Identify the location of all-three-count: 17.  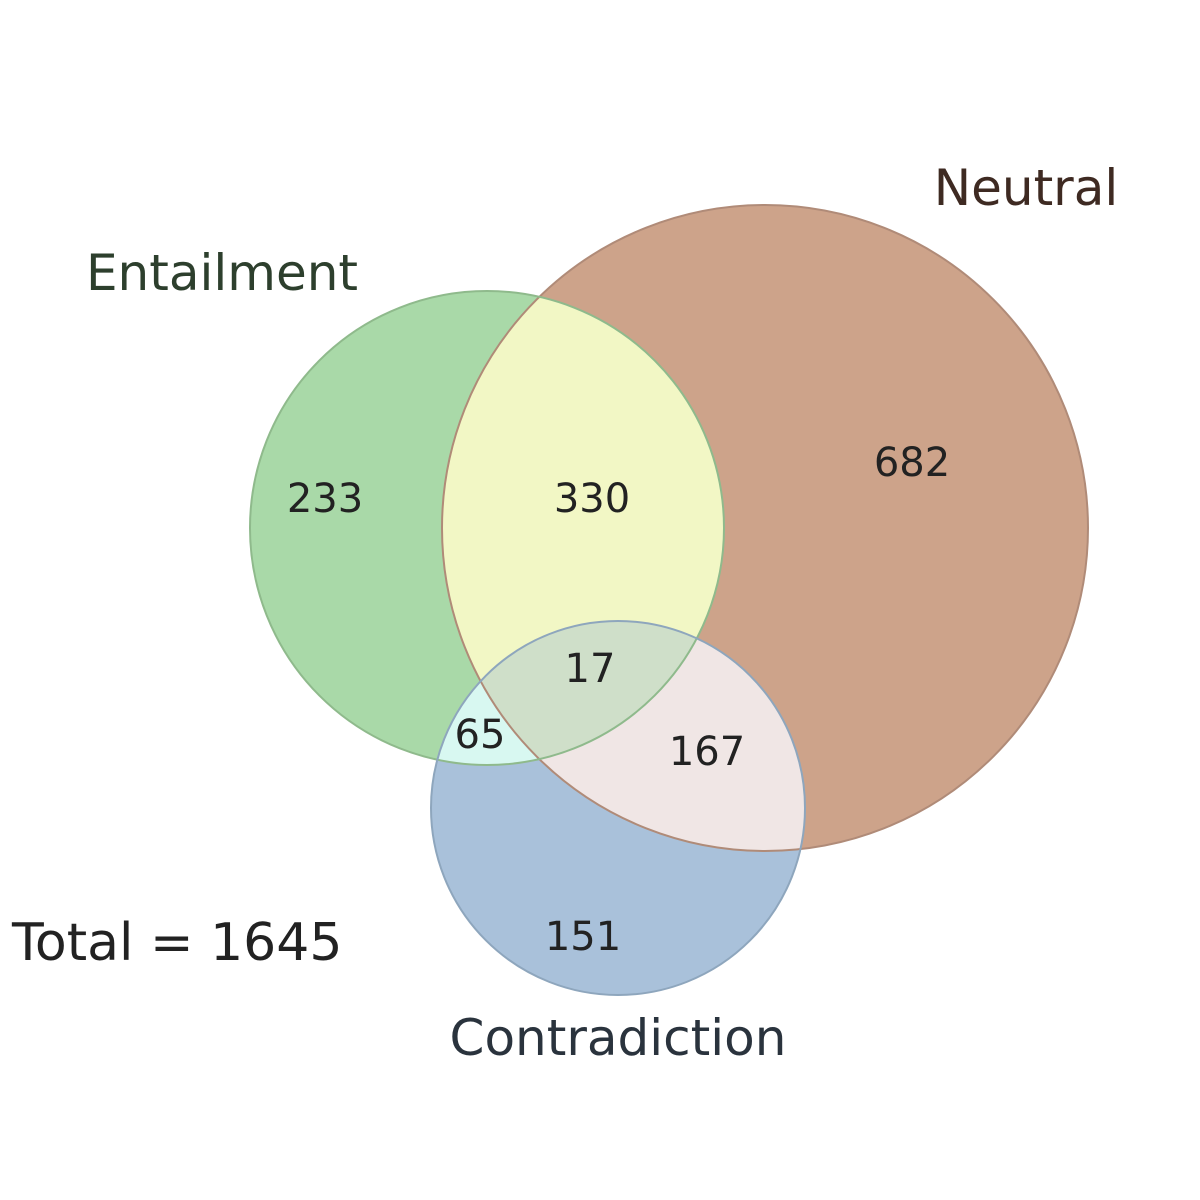
(590, 669).